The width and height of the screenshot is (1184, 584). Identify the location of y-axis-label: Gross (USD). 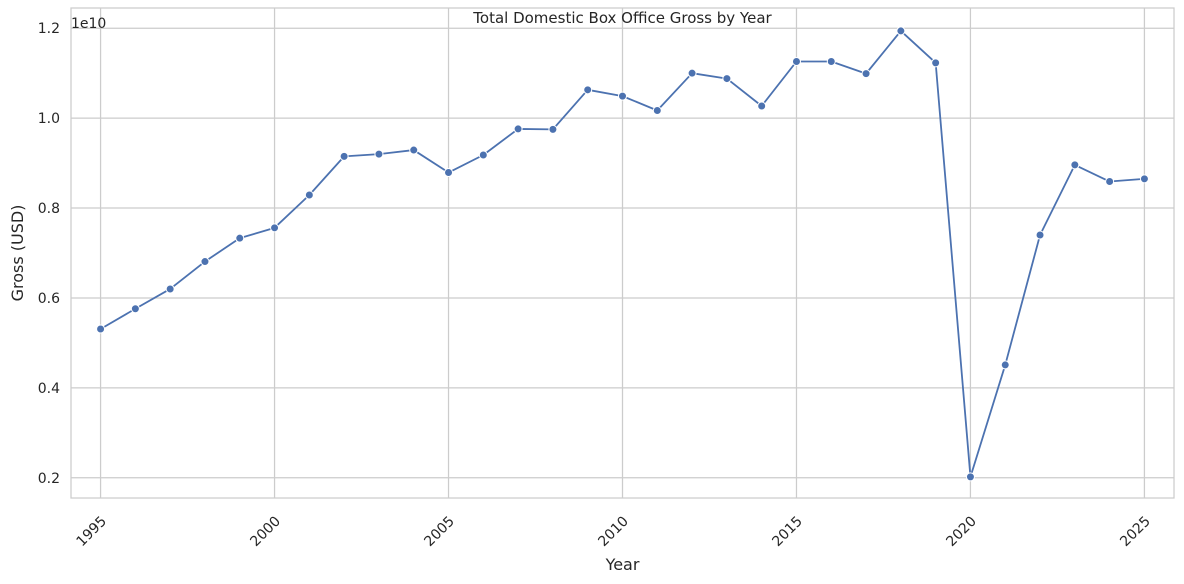
(17, 253).